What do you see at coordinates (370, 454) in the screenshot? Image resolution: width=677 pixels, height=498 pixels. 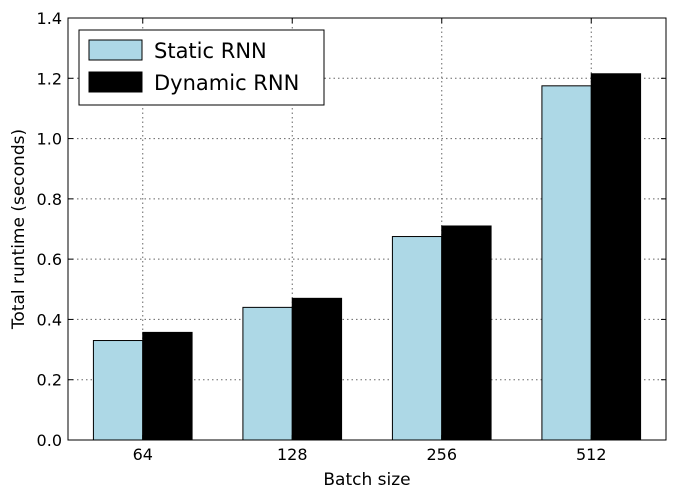 I see `x-tick-labels: 64 128 256 512` at bounding box center [370, 454].